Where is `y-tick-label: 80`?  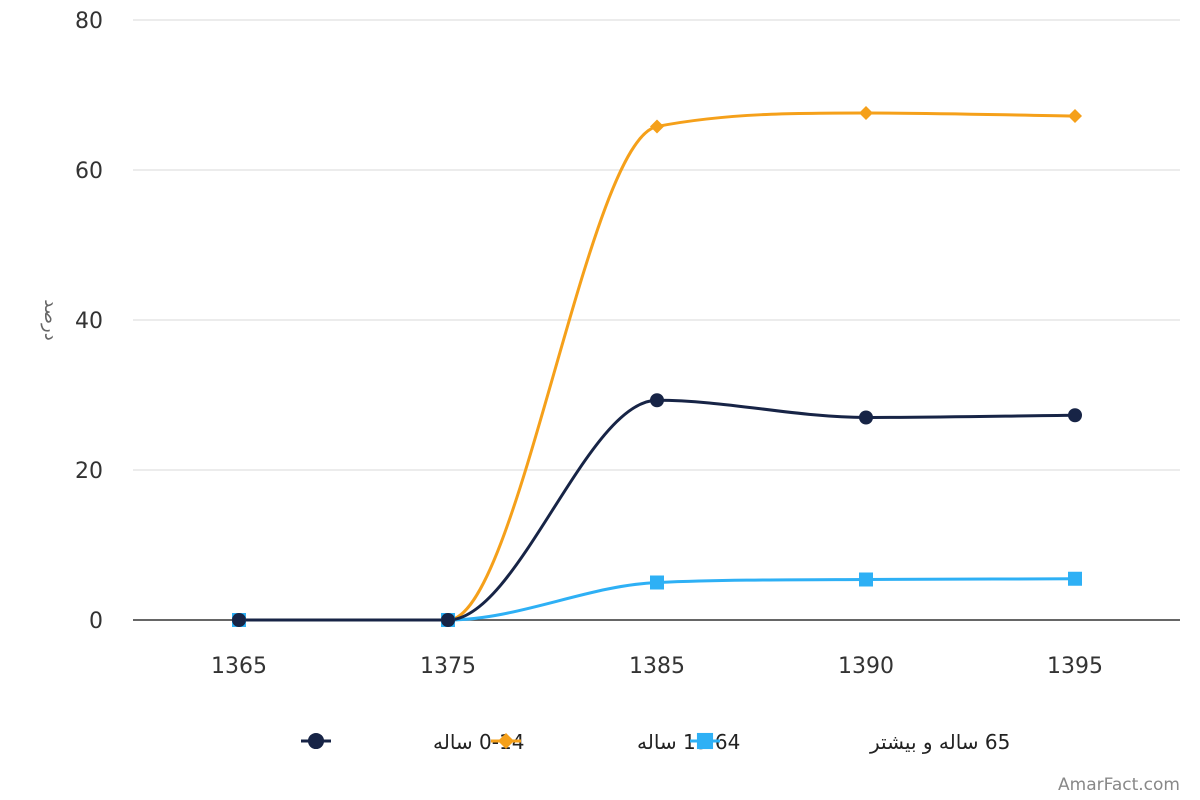
y-tick-label: 80 is located at coordinates (89, 21).